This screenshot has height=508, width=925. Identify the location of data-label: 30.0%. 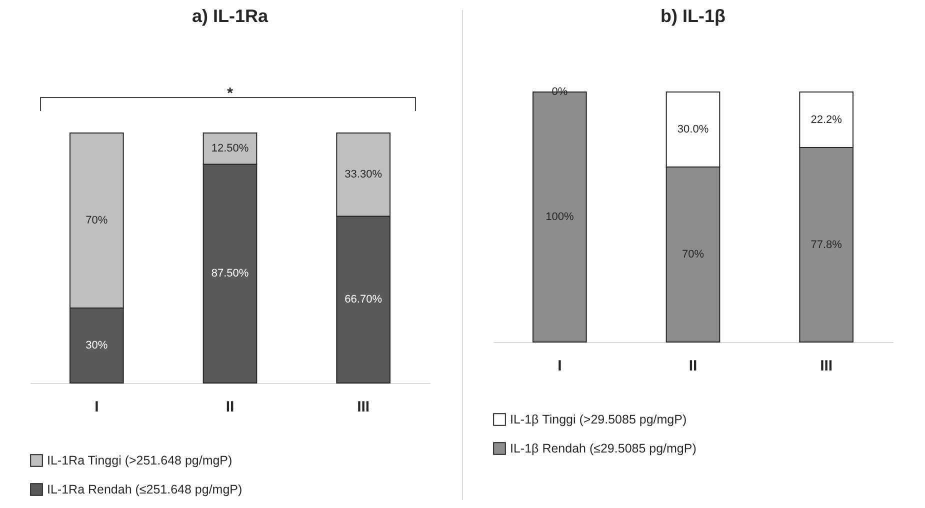
(693, 130).